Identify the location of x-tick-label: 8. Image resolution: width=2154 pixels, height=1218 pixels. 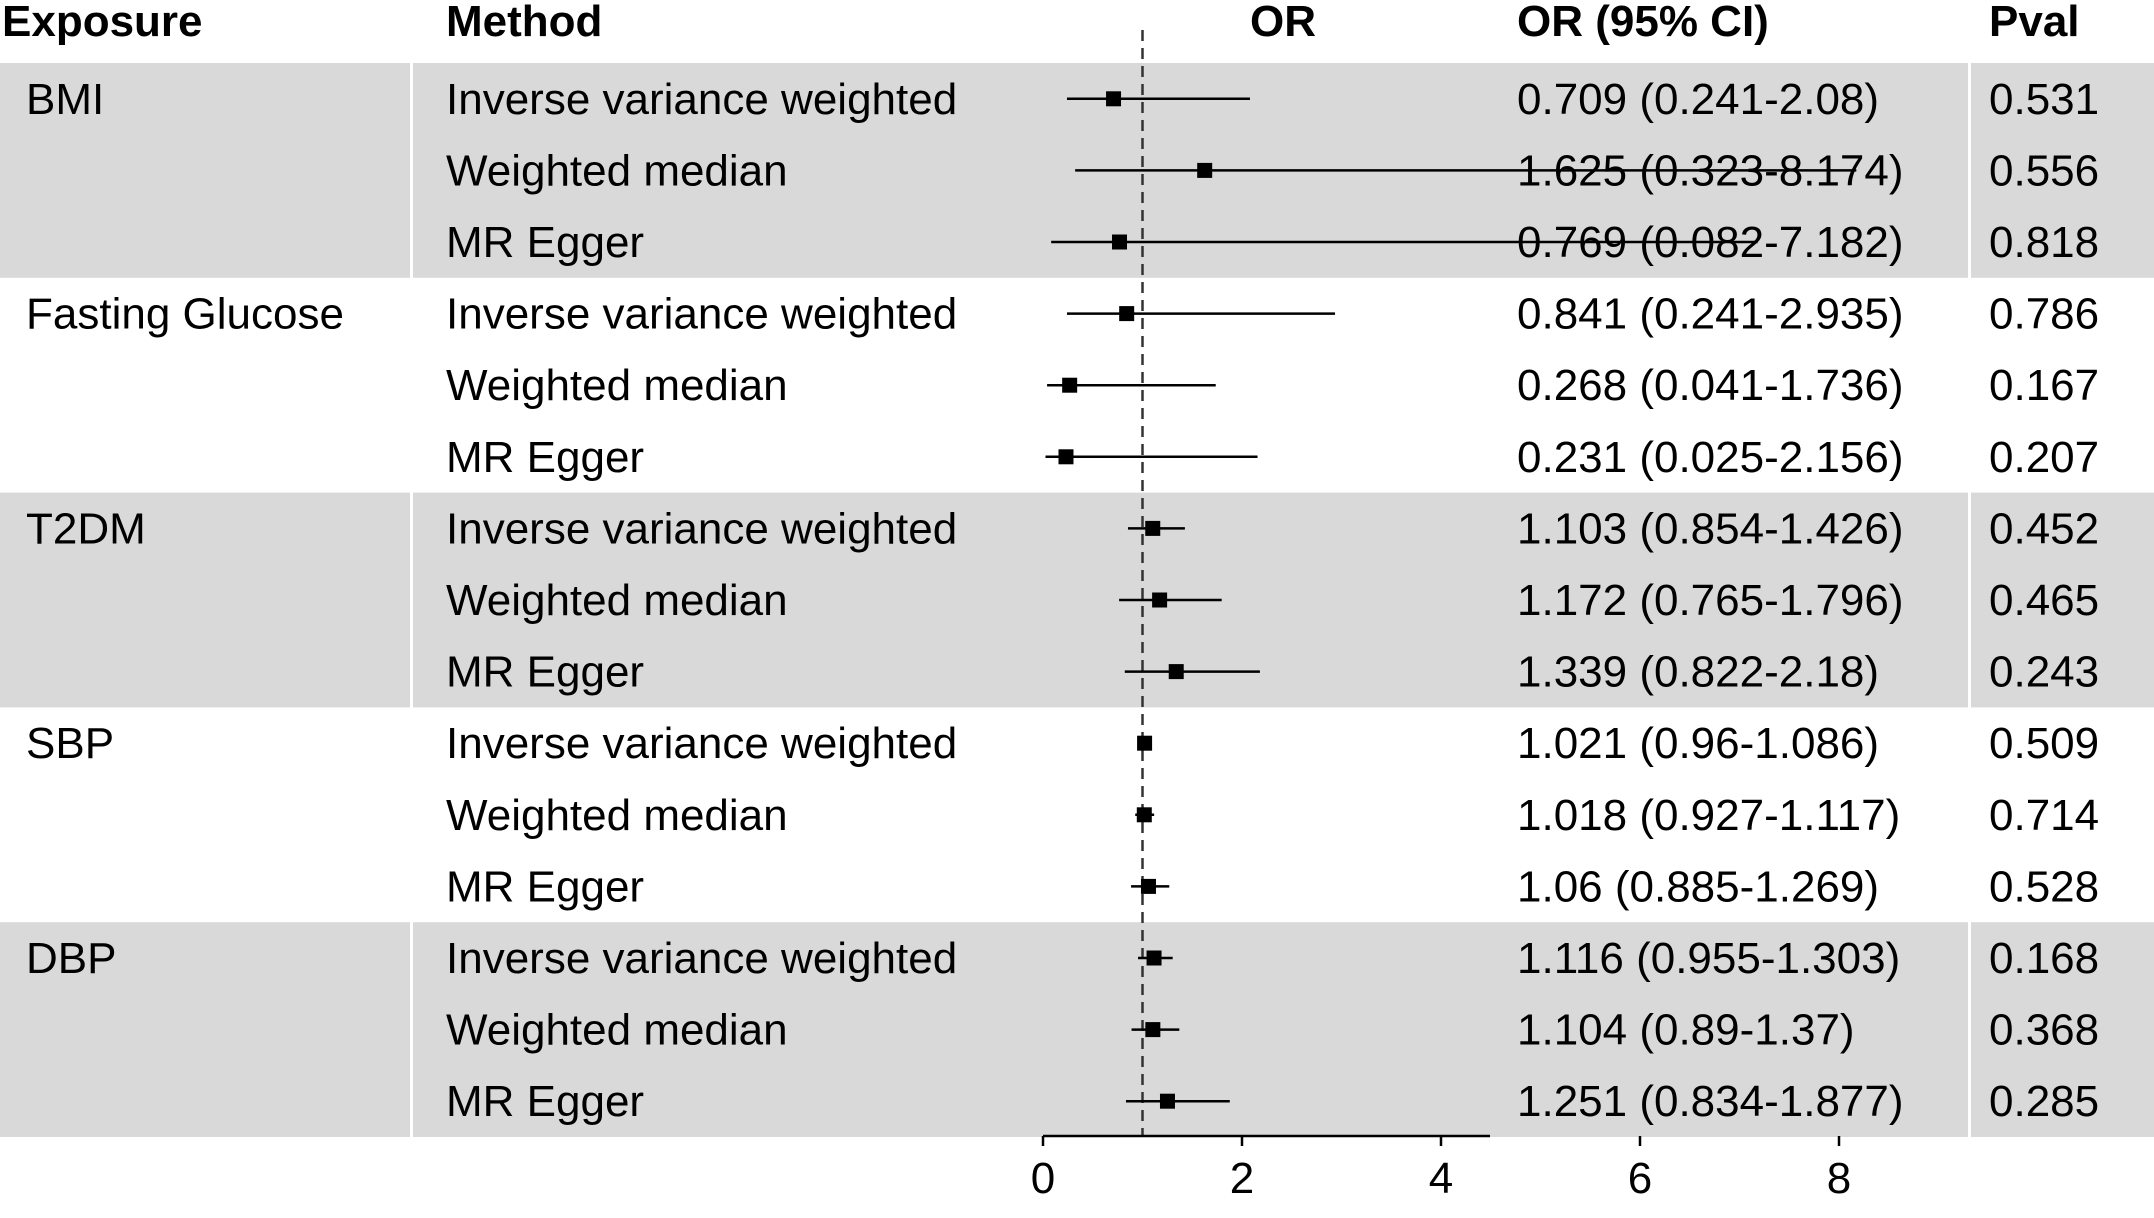
(1839, 1178).